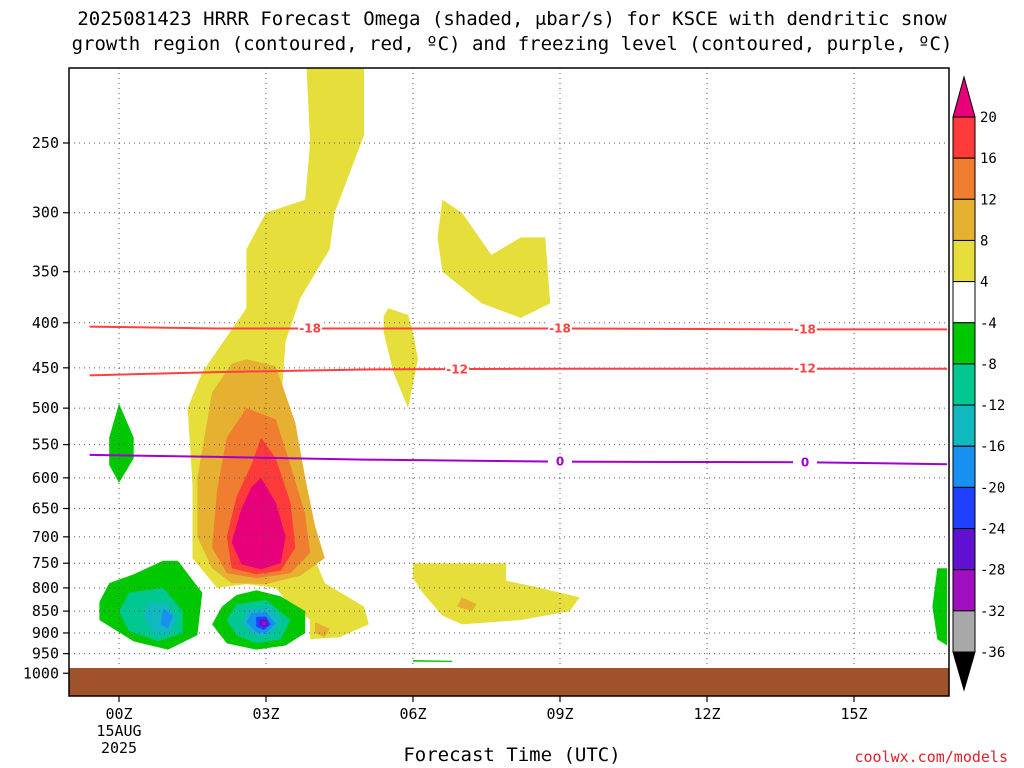 The image size is (1024, 768). I want to click on colorbar-label: 12, so click(988, 200).